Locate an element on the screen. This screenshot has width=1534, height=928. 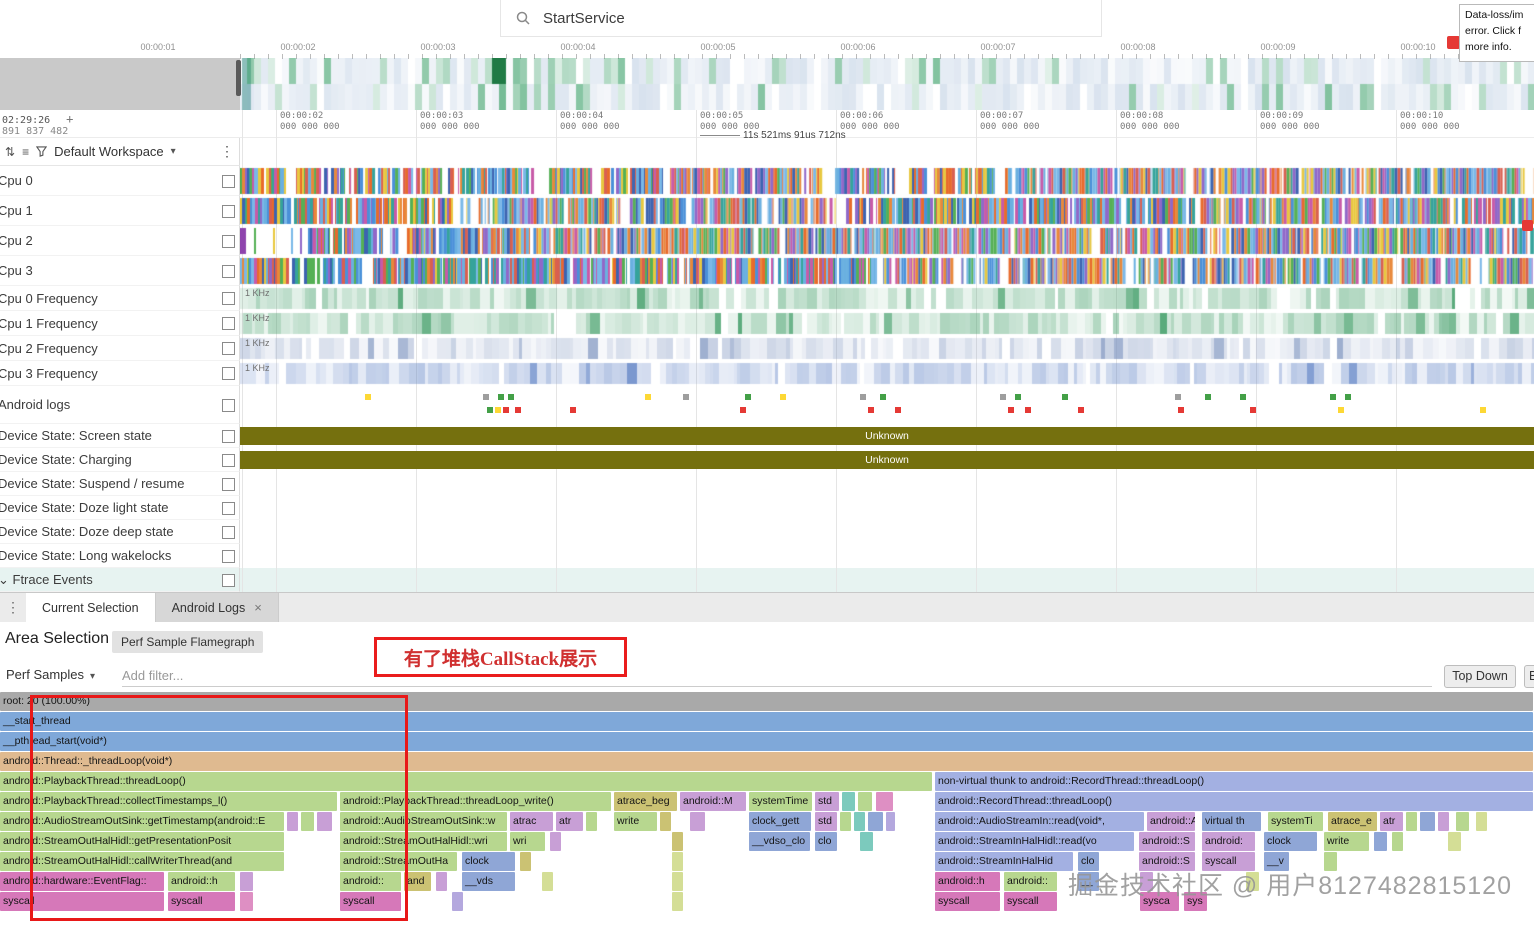
flame-segment: __pthread_start(void*) is located at coordinates (766, 741).